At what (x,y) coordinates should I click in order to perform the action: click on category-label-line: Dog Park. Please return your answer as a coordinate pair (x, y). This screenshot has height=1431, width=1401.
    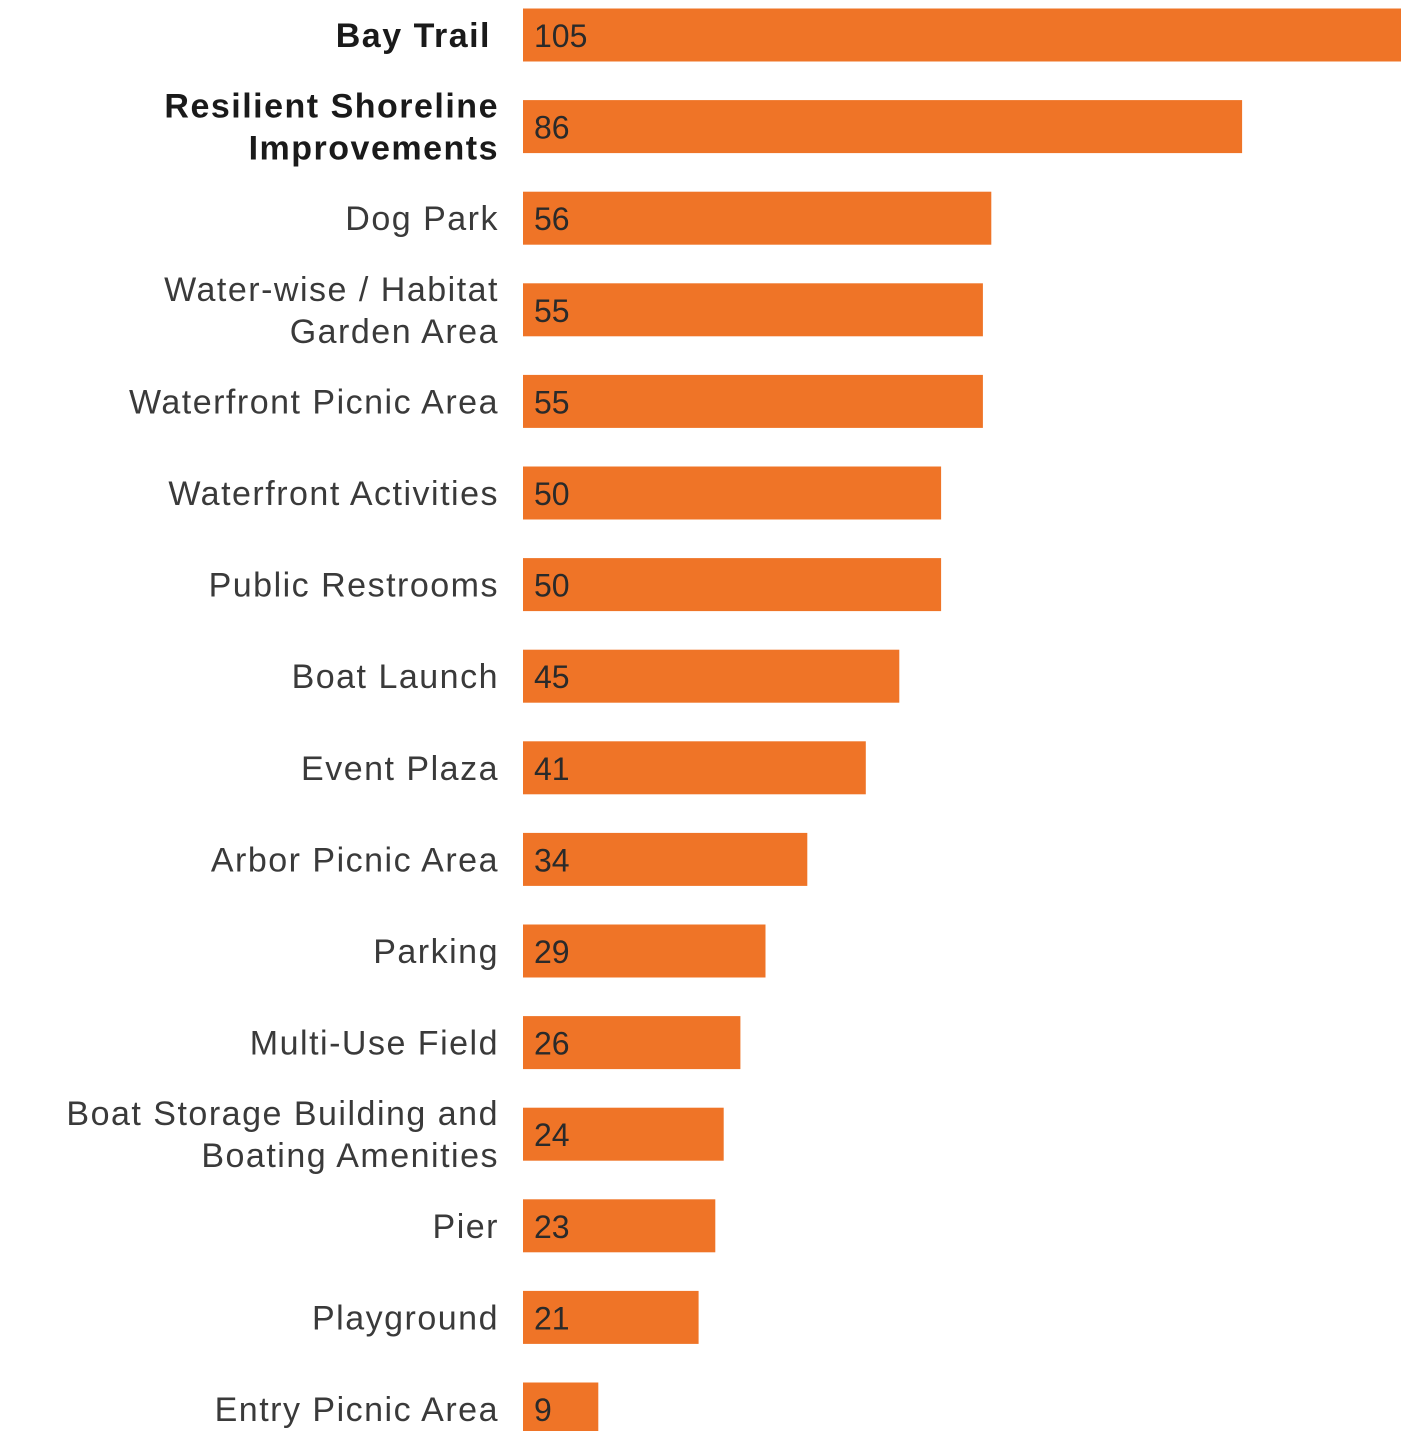
    Looking at the image, I should click on (422, 219).